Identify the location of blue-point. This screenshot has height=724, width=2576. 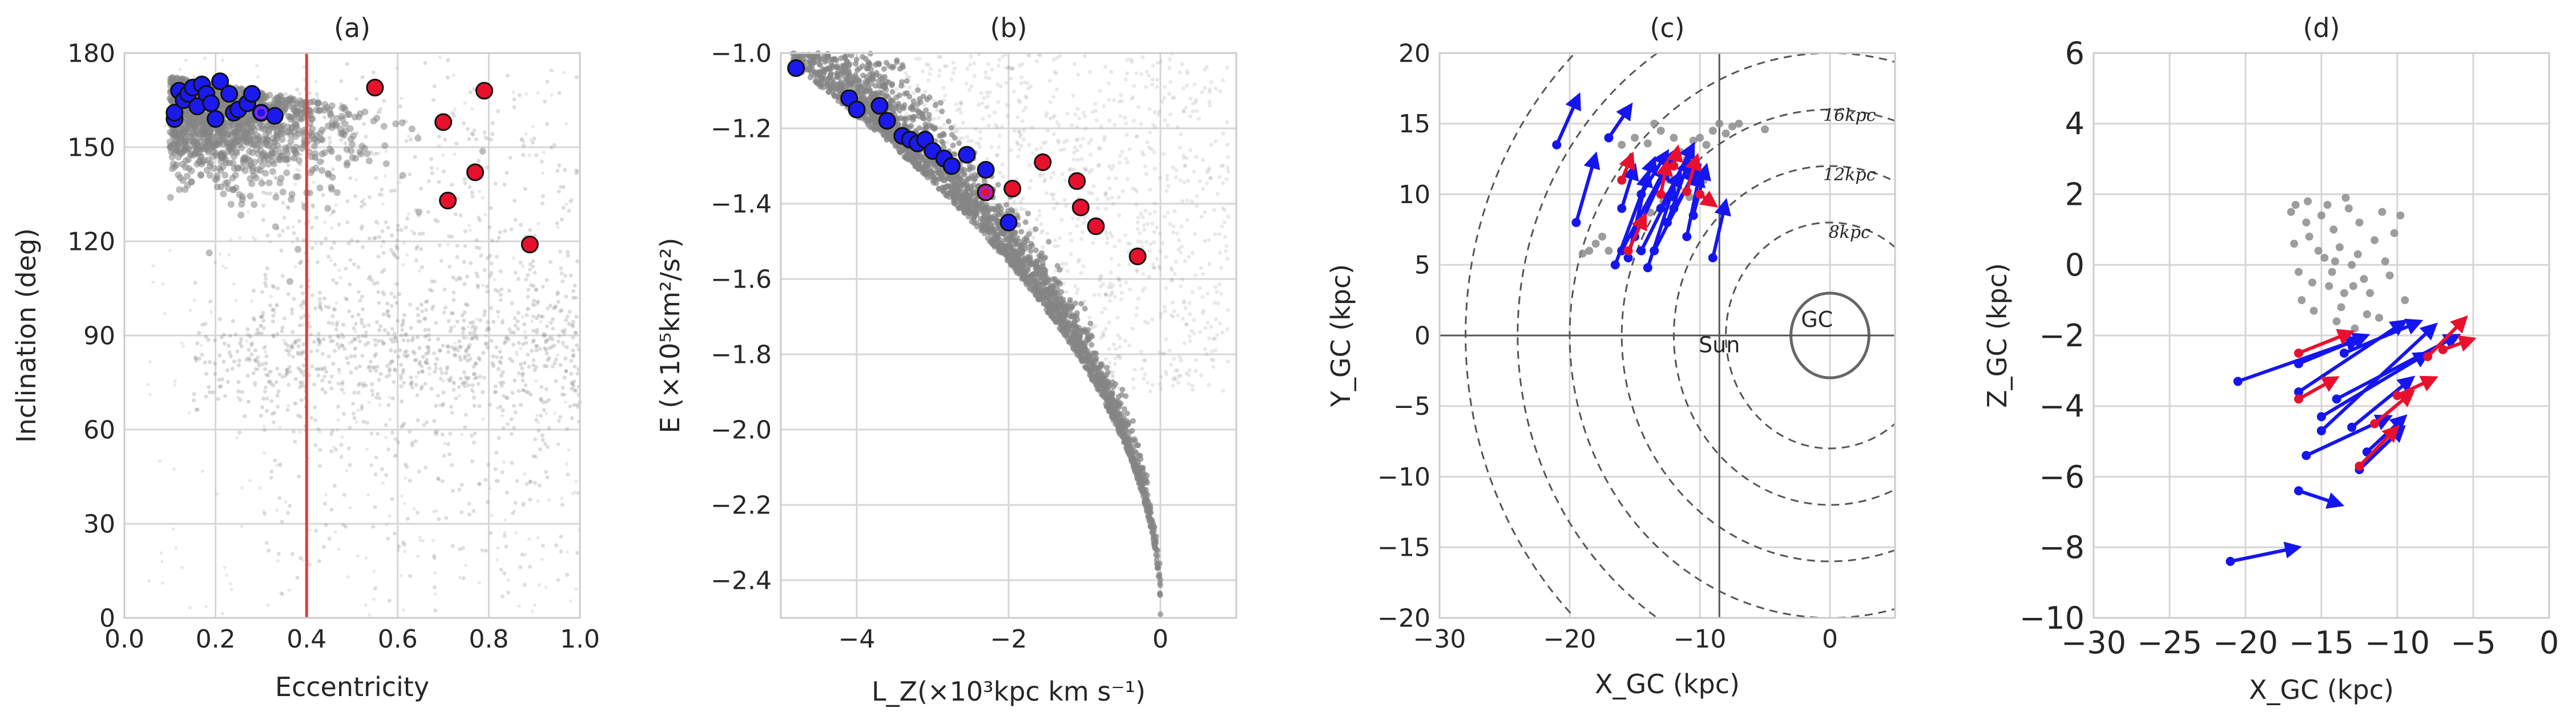
(252, 94).